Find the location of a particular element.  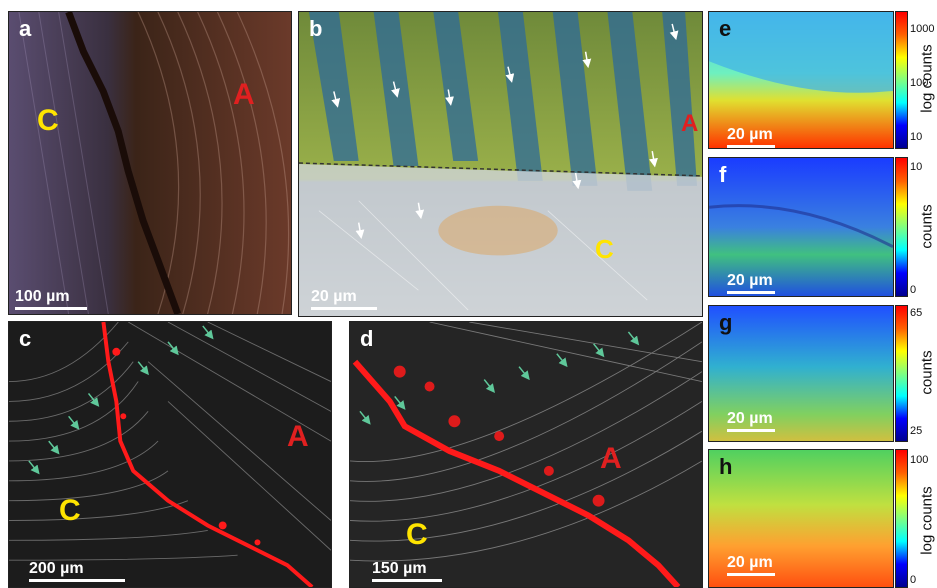

panel-f: f 20 µm is located at coordinates (801, 227).